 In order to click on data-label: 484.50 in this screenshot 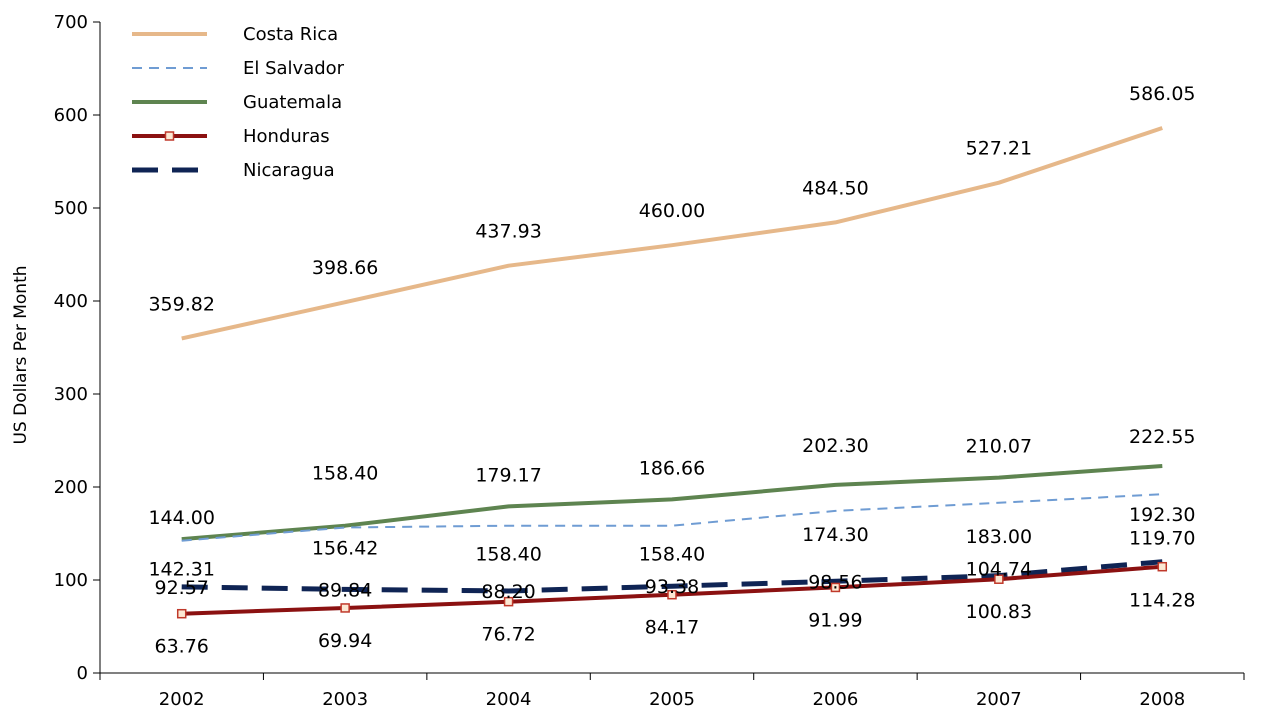, I will do `click(835, 188)`.